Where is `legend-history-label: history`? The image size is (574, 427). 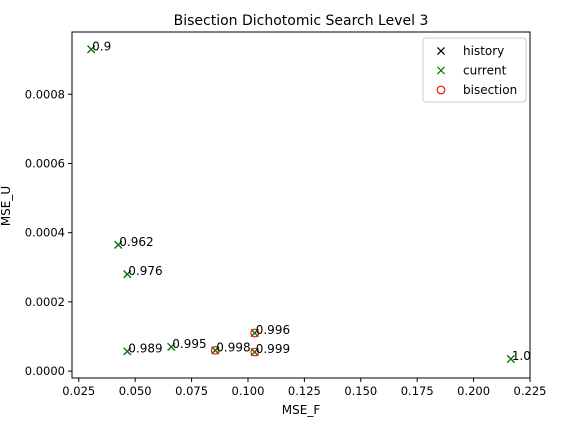
legend-history-label: history is located at coordinates (483, 51).